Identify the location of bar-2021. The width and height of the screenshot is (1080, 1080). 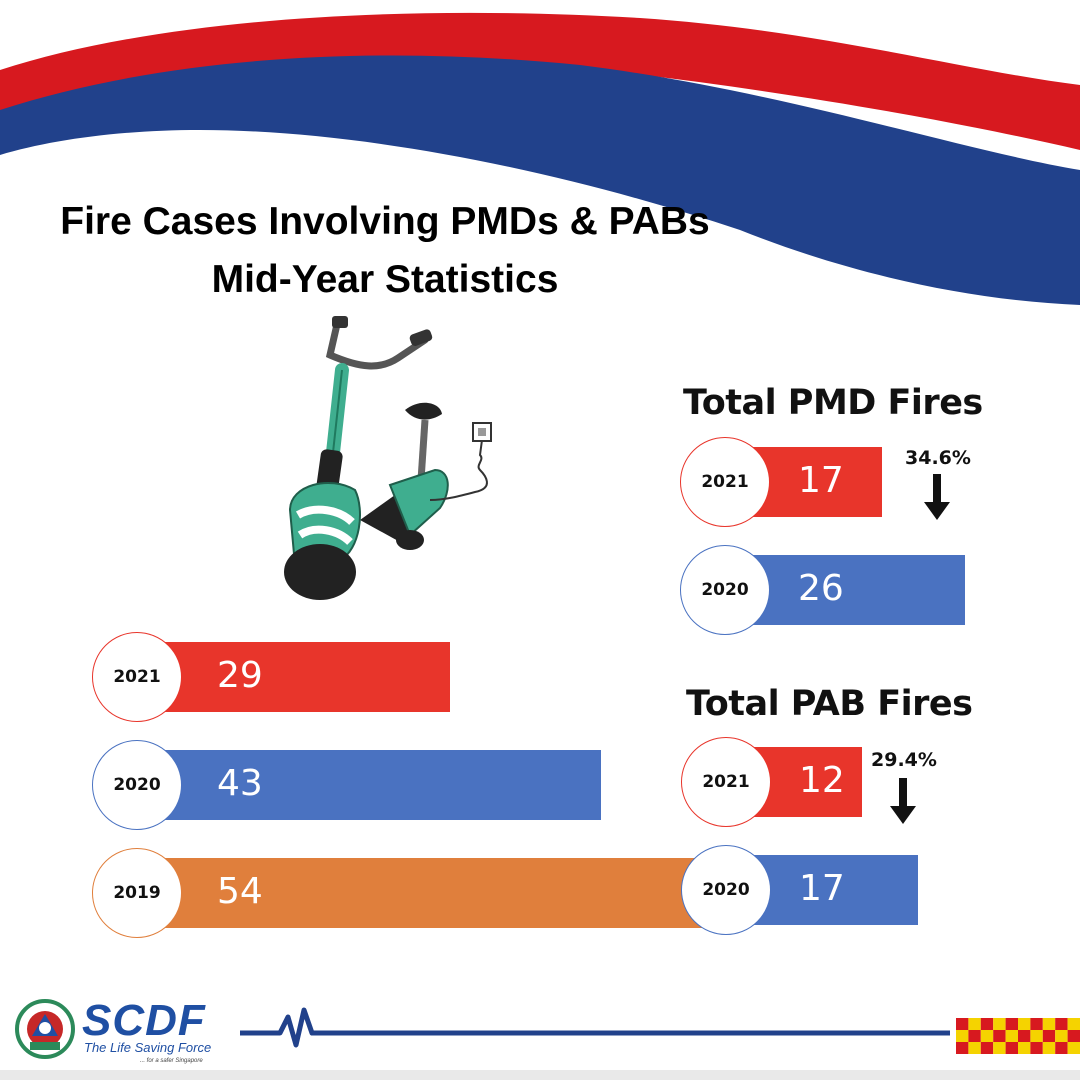
(293, 677).